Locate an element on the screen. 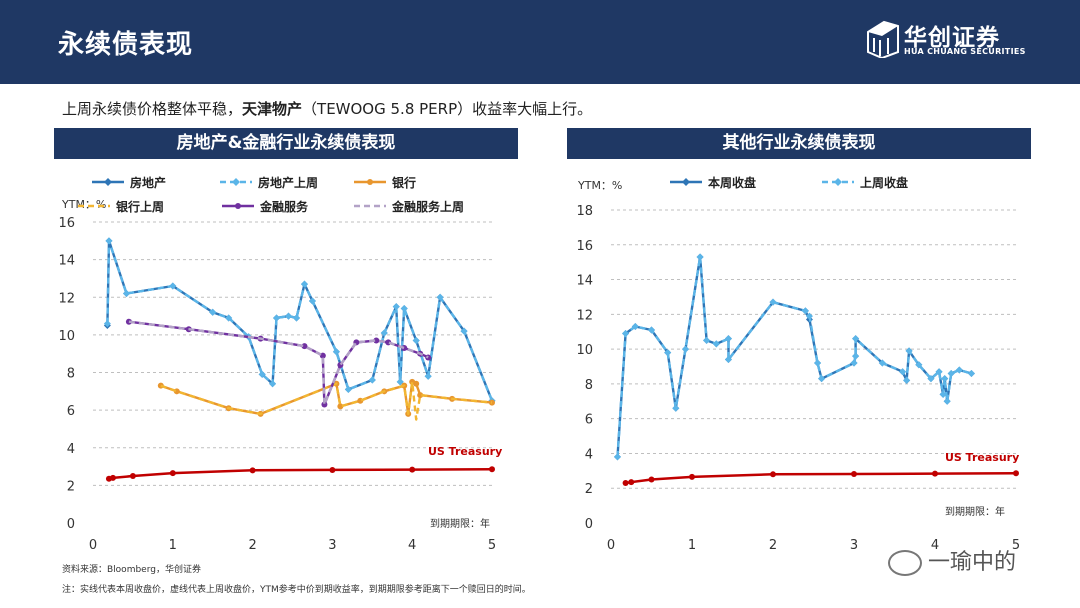  logo-cube-icon is located at coordinates (883, 39).